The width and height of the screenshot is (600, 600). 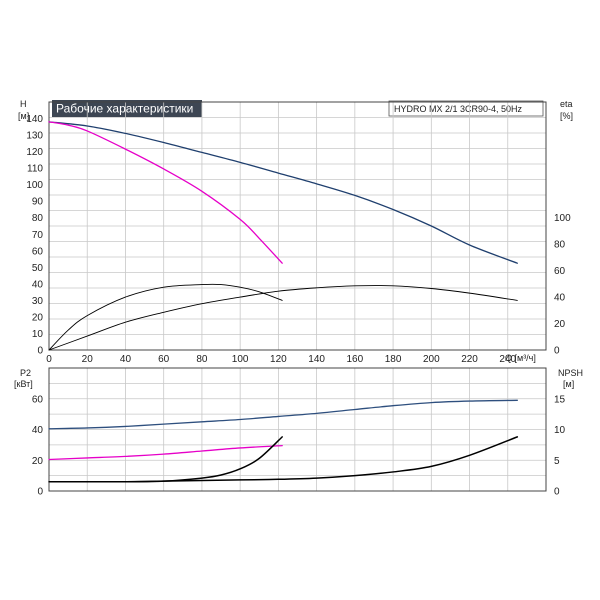 What do you see at coordinates (355, 359) in the screenshot?
I see `x-tick-label: 160` at bounding box center [355, 359].